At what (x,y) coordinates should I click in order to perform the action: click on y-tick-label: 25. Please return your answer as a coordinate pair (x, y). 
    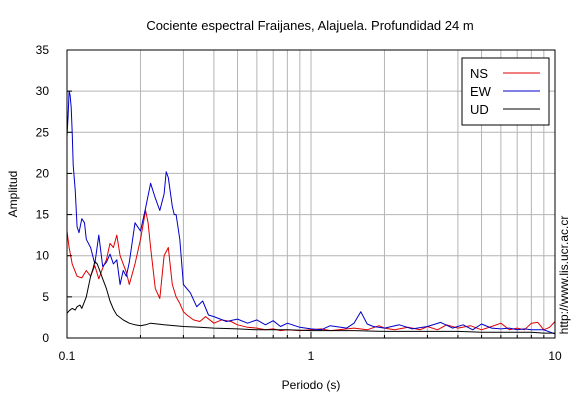
    Looking at the image, I should click on (43, 132).